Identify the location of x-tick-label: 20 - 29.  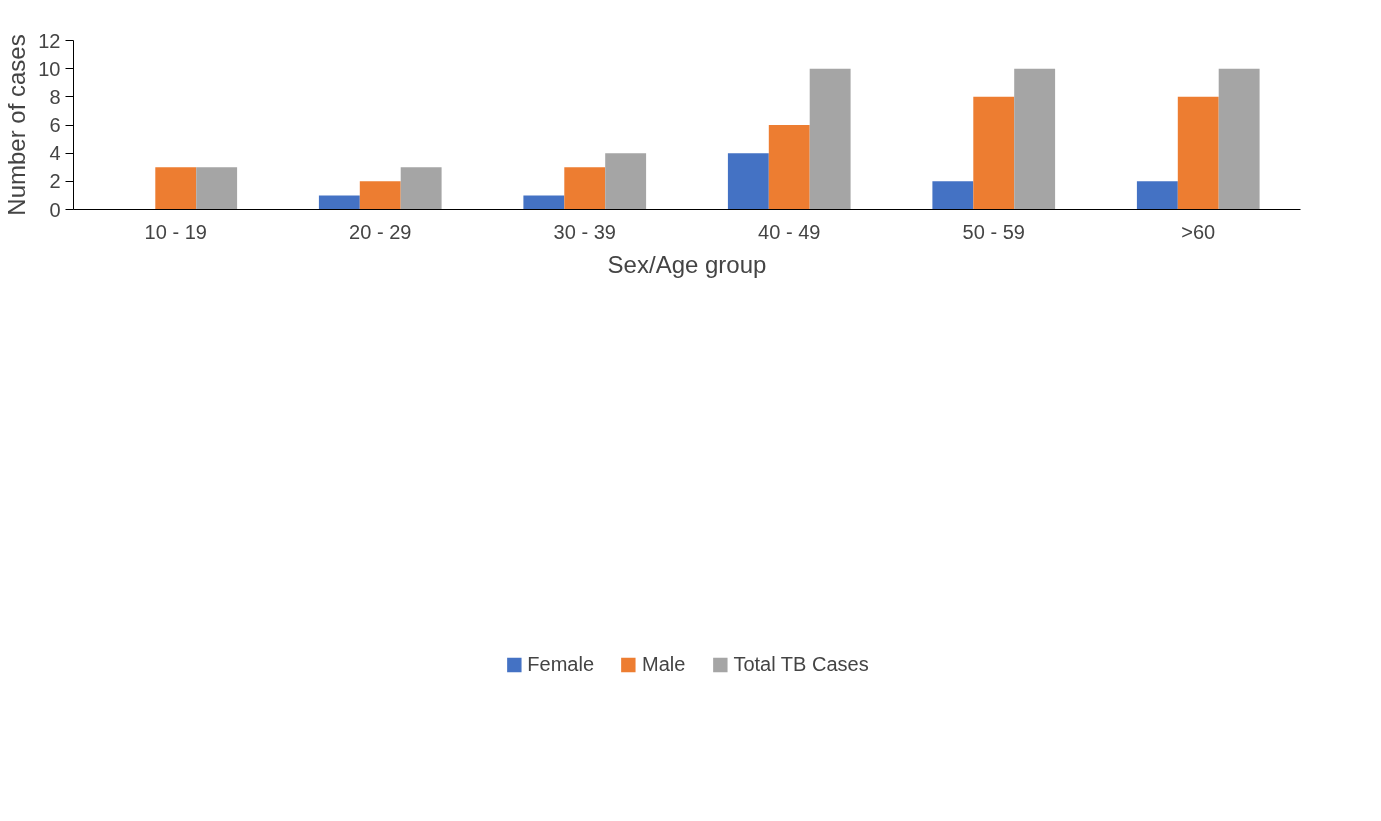
(380, 231).